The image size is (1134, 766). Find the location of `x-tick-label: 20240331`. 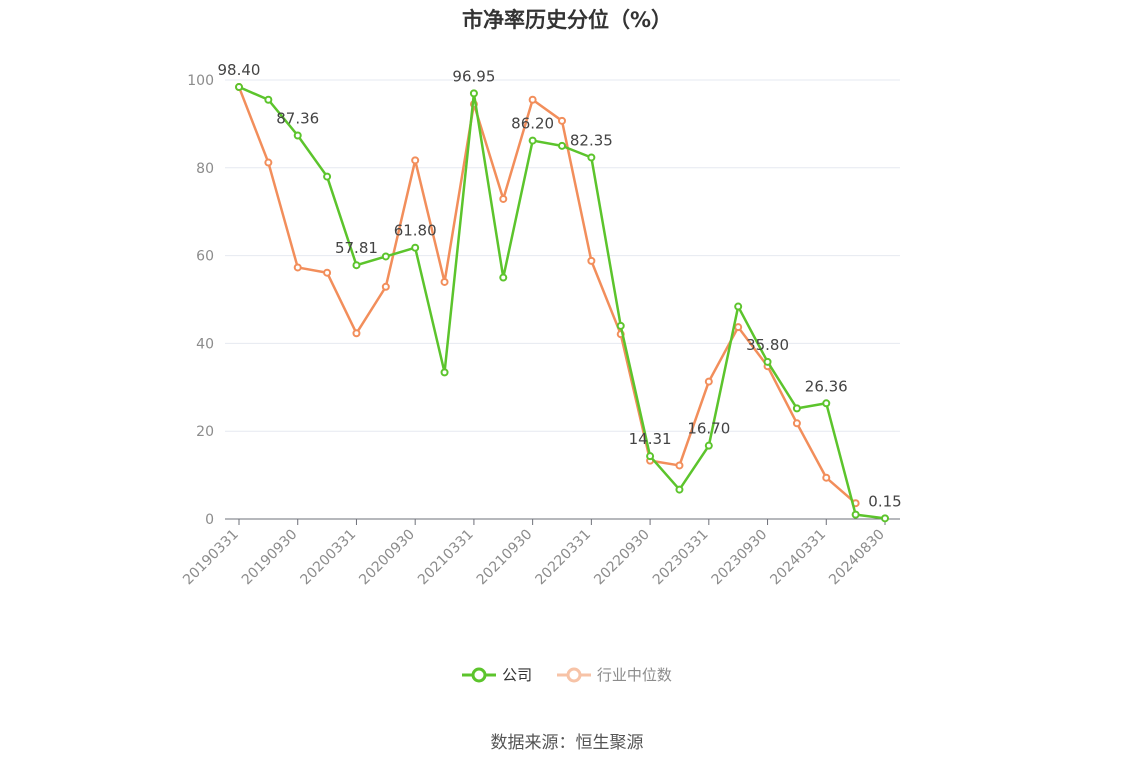

x-tick-label: 20240331 is located at coordinates (798, 558).